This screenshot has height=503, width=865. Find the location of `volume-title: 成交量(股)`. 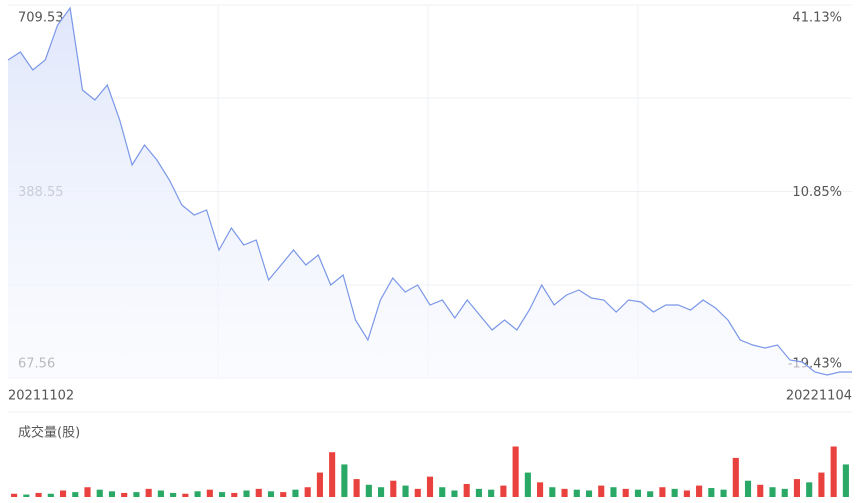

volume-title: 成交量(股) is located at coordinates (49, 433).